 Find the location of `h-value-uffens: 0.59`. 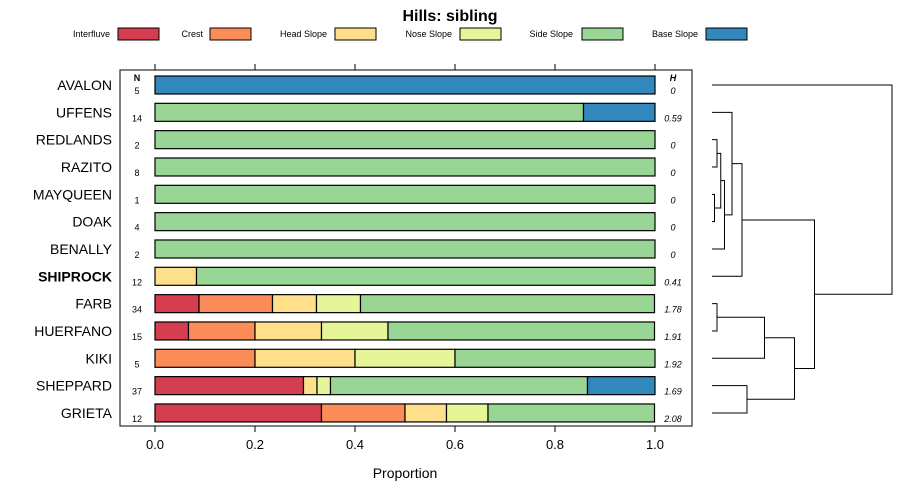

h-value-uffens: 0.59 is located at coordinates (673, 118).